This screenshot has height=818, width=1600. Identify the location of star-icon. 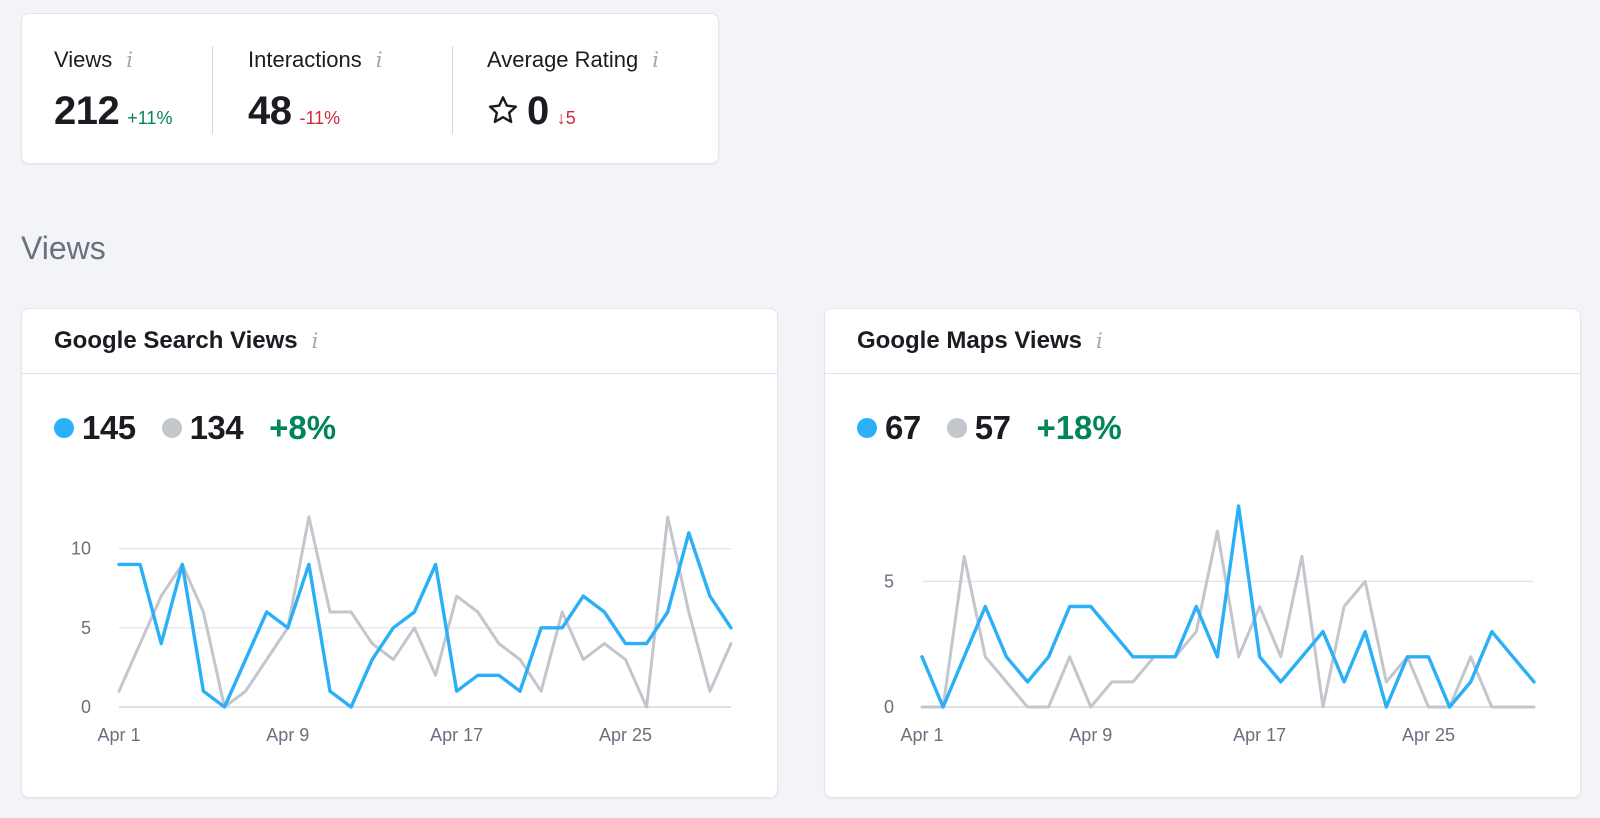
(503, 109).